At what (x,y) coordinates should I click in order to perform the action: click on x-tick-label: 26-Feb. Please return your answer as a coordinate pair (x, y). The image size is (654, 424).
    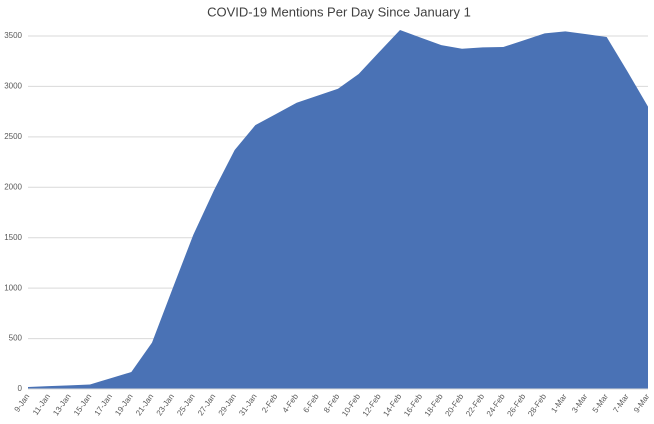
    Looking at the image, I should click on (516, 405).